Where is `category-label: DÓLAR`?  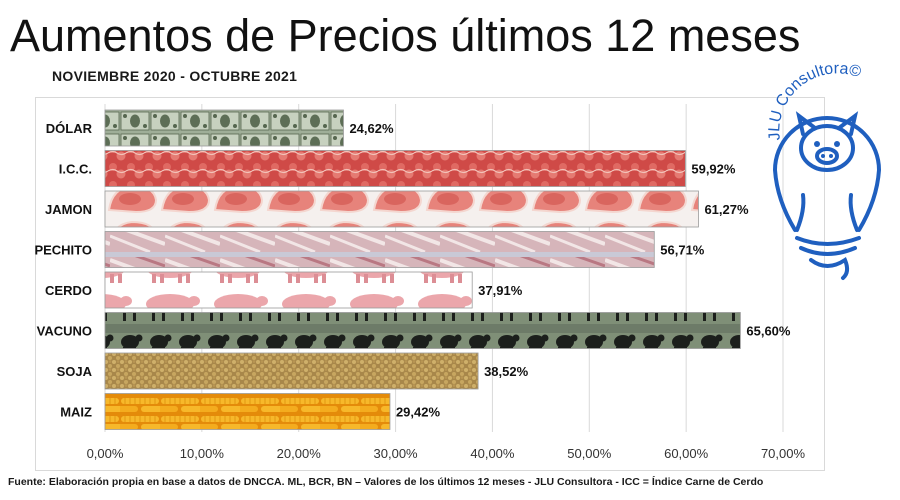
category-label: DÓLAR is located at coordinates (69, 128).